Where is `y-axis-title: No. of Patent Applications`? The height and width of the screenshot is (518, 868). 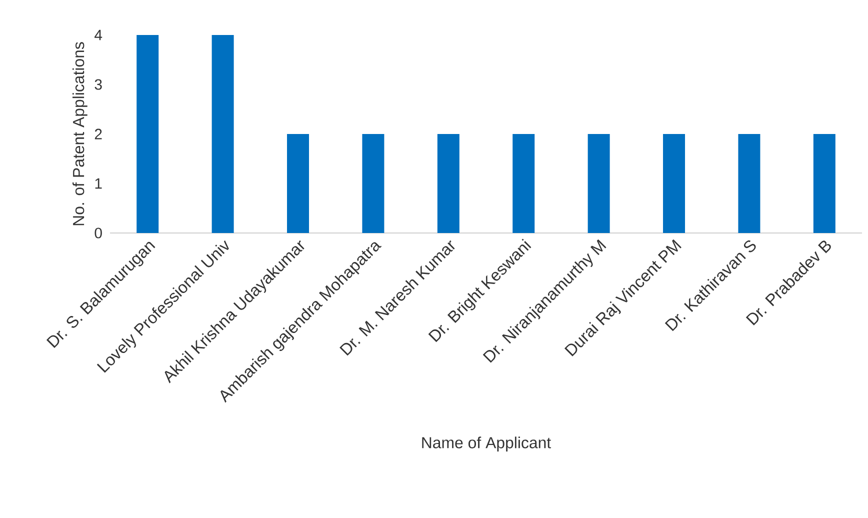
y-axis-title: No. of Patent Applications is located at coordinates (80, 134).